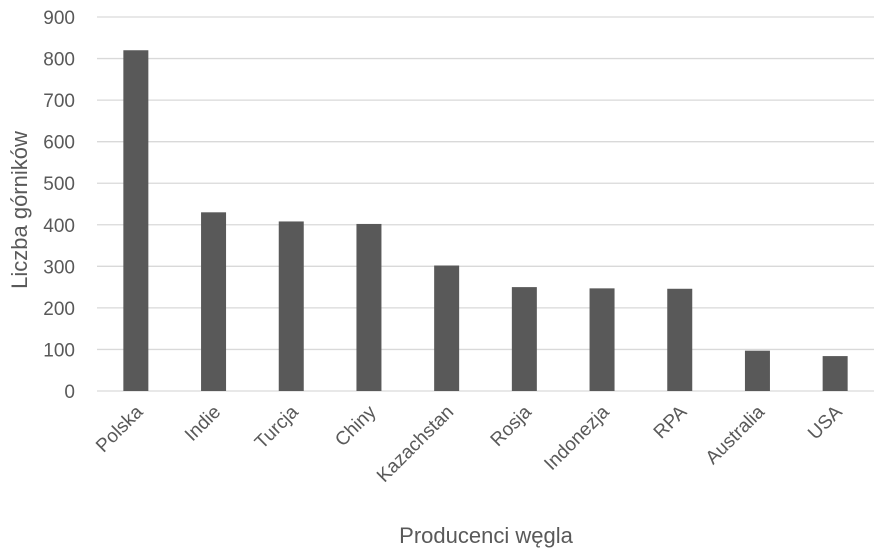 The height and width of the screenshot is (551, 874). I want to click on bar-chiny, so click(369, 307).